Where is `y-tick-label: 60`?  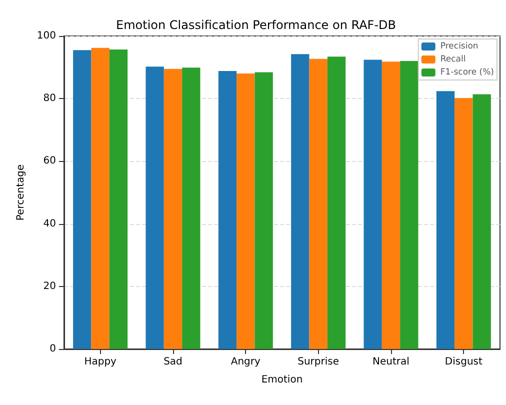 y-tick-label: 60 is located at coordinates (49, 161).